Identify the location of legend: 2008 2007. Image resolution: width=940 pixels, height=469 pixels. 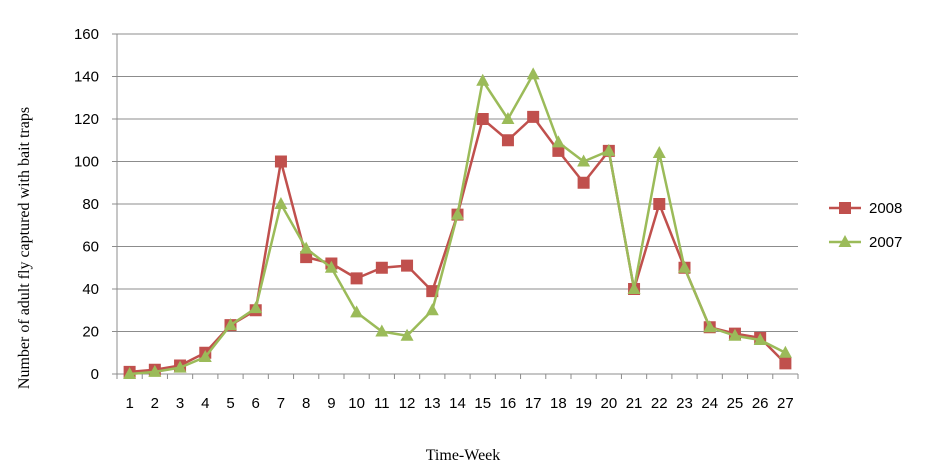
(865, 225).